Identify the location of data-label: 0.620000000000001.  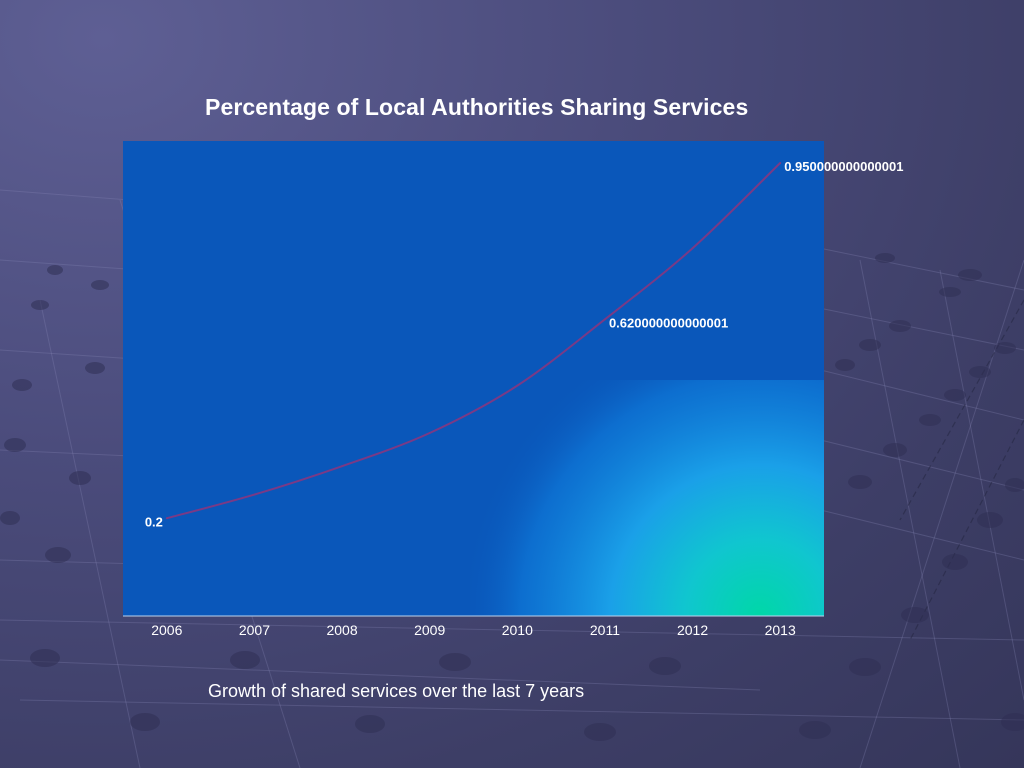
(668, 322).